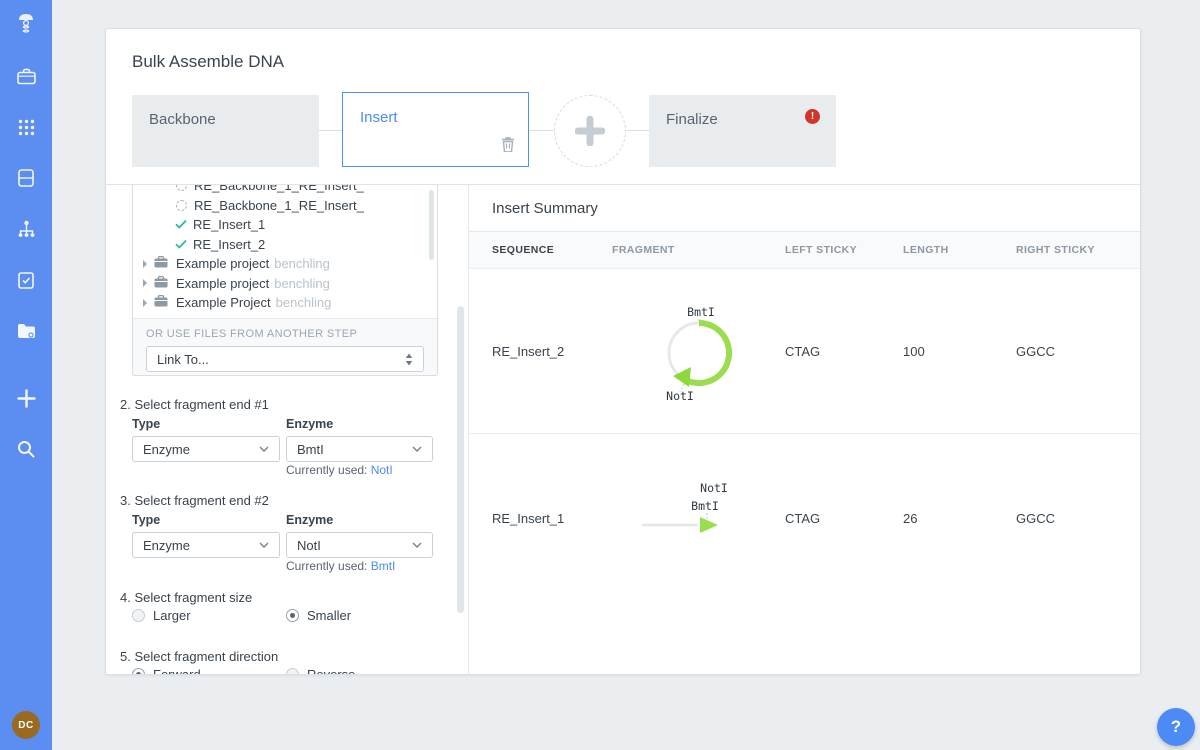 This screenshot has width=1200, height=750. What do you see at coordinates (199, 656) in the screenshot?
I see `section-title-fragment-direction: 5. Select fragment direction` at bounding box center [199, 656].